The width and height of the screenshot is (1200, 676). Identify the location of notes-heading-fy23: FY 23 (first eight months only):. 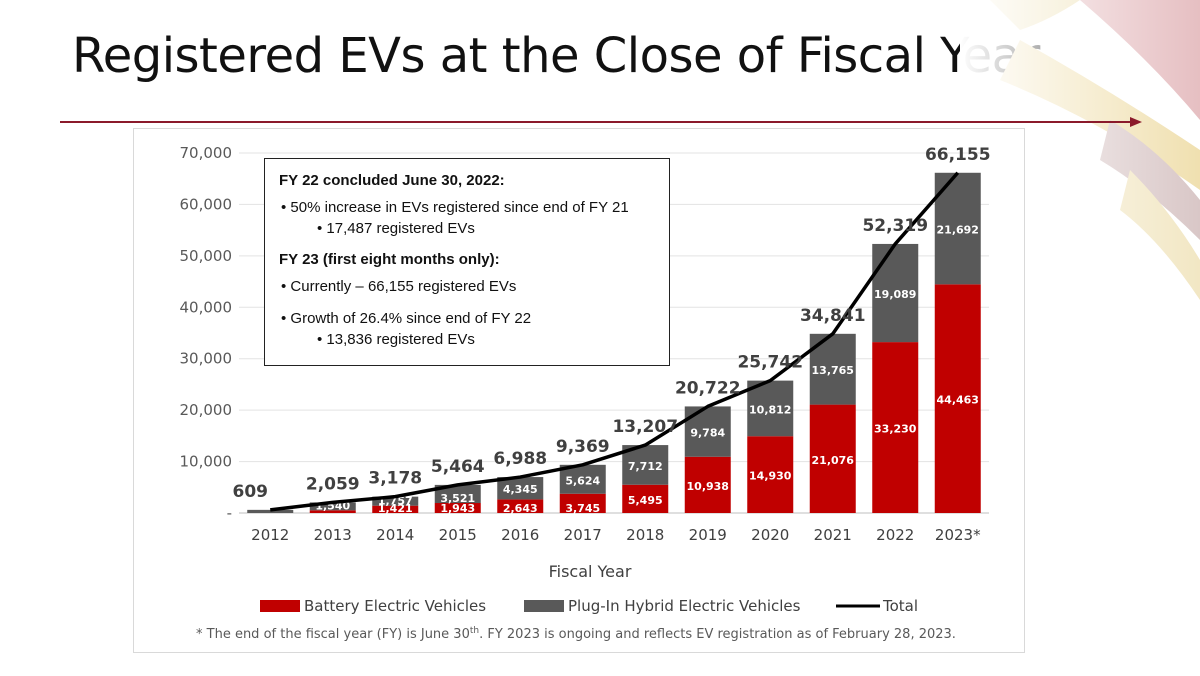
(389, 259).